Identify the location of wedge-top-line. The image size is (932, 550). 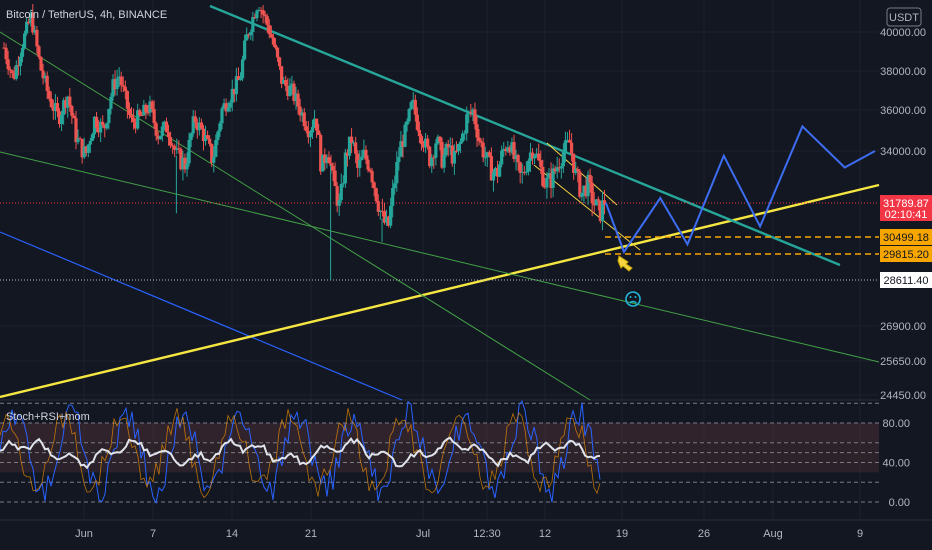
(582, 174).